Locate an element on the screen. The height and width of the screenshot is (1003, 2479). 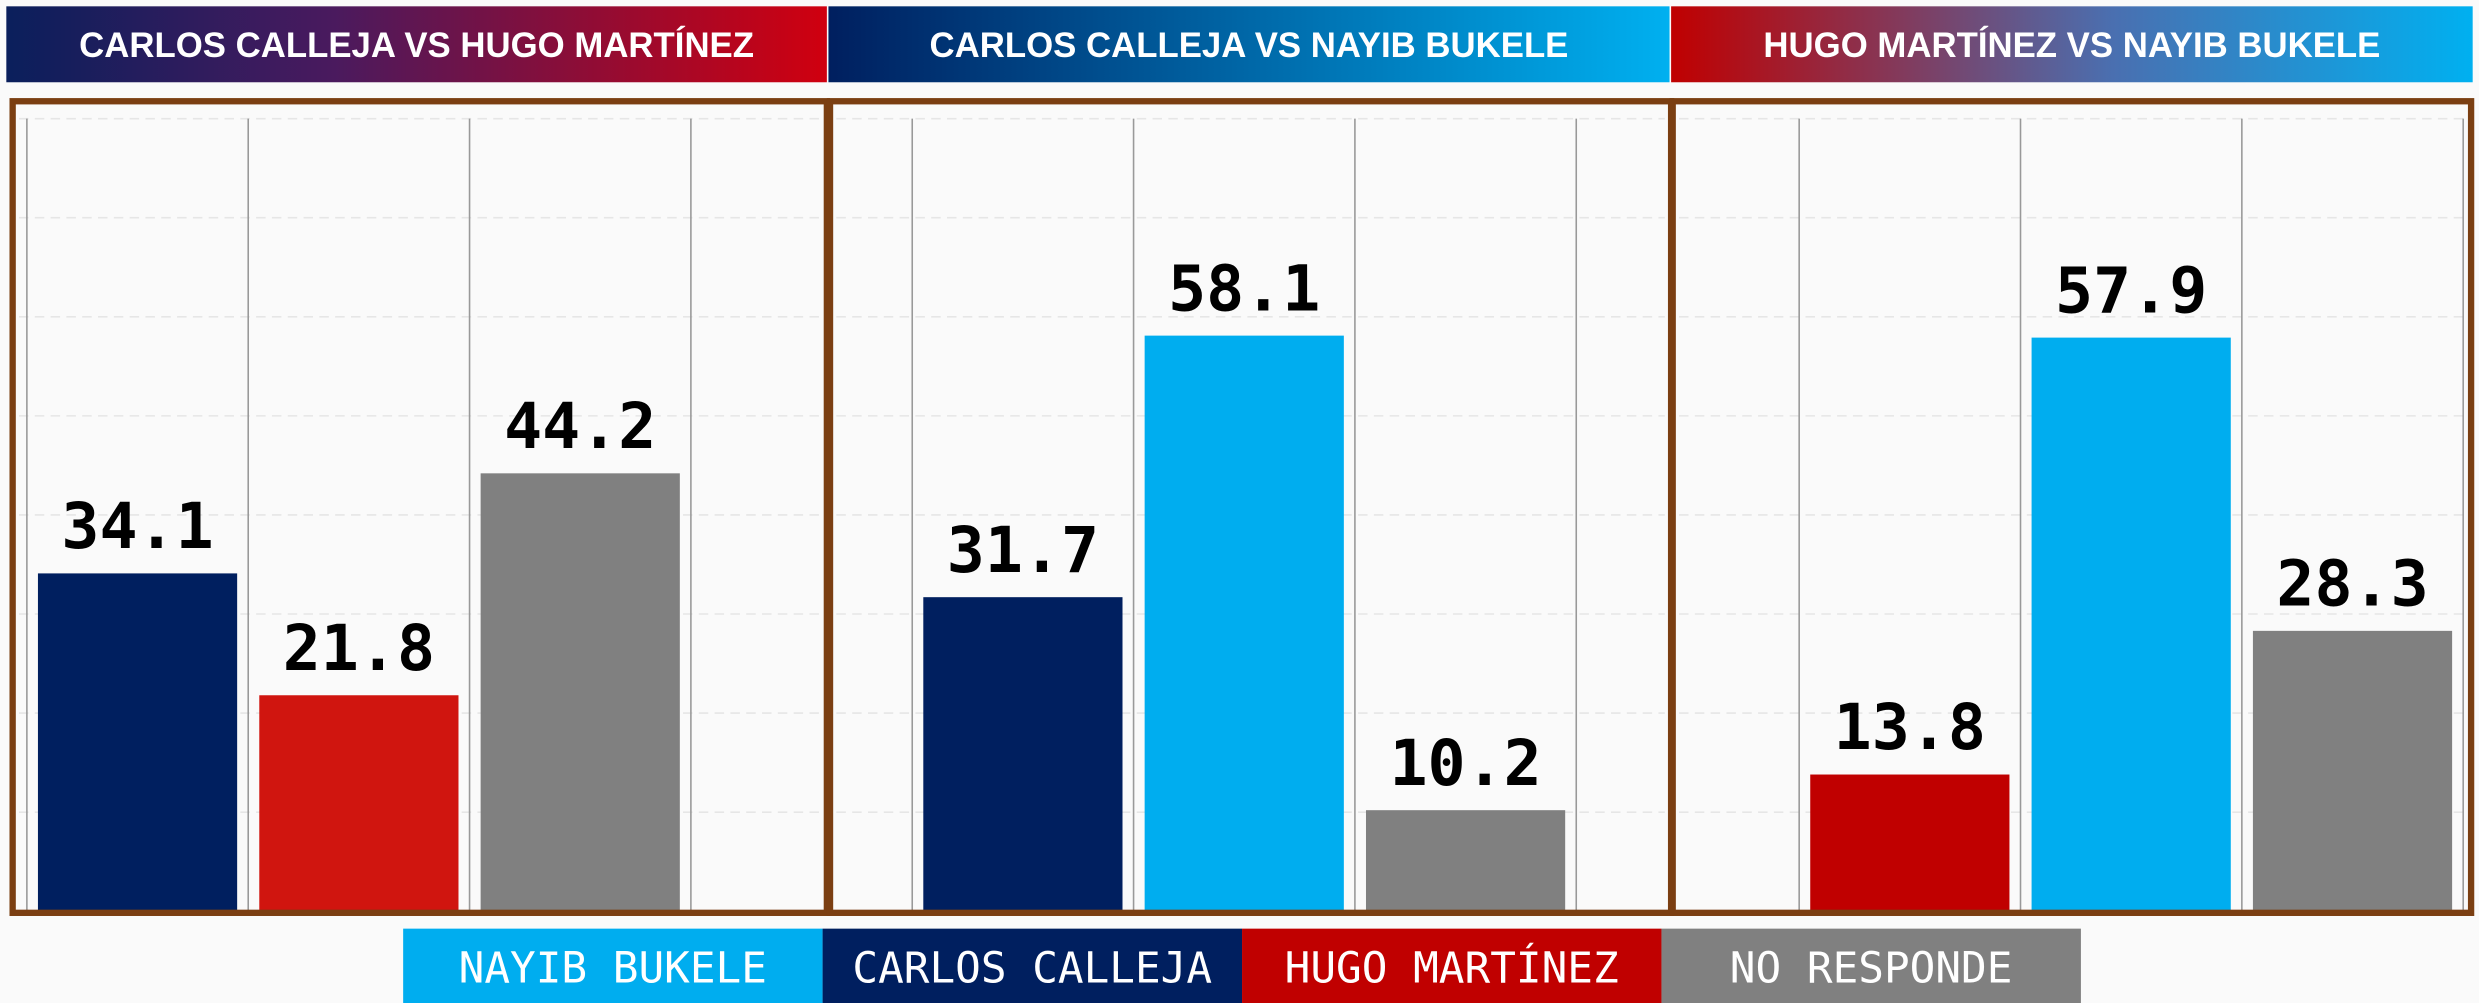
panel-title: HUGO MARTÍNEZ VS NAYIB BUKELE is located at coordinates (2071, 45).